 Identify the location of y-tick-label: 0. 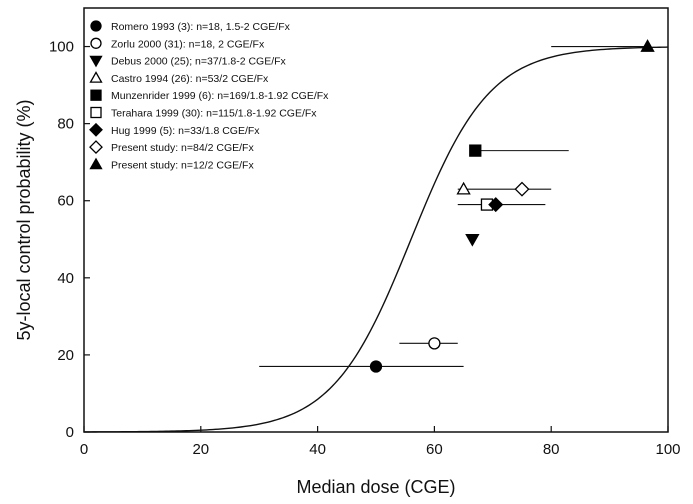
(70, 432).